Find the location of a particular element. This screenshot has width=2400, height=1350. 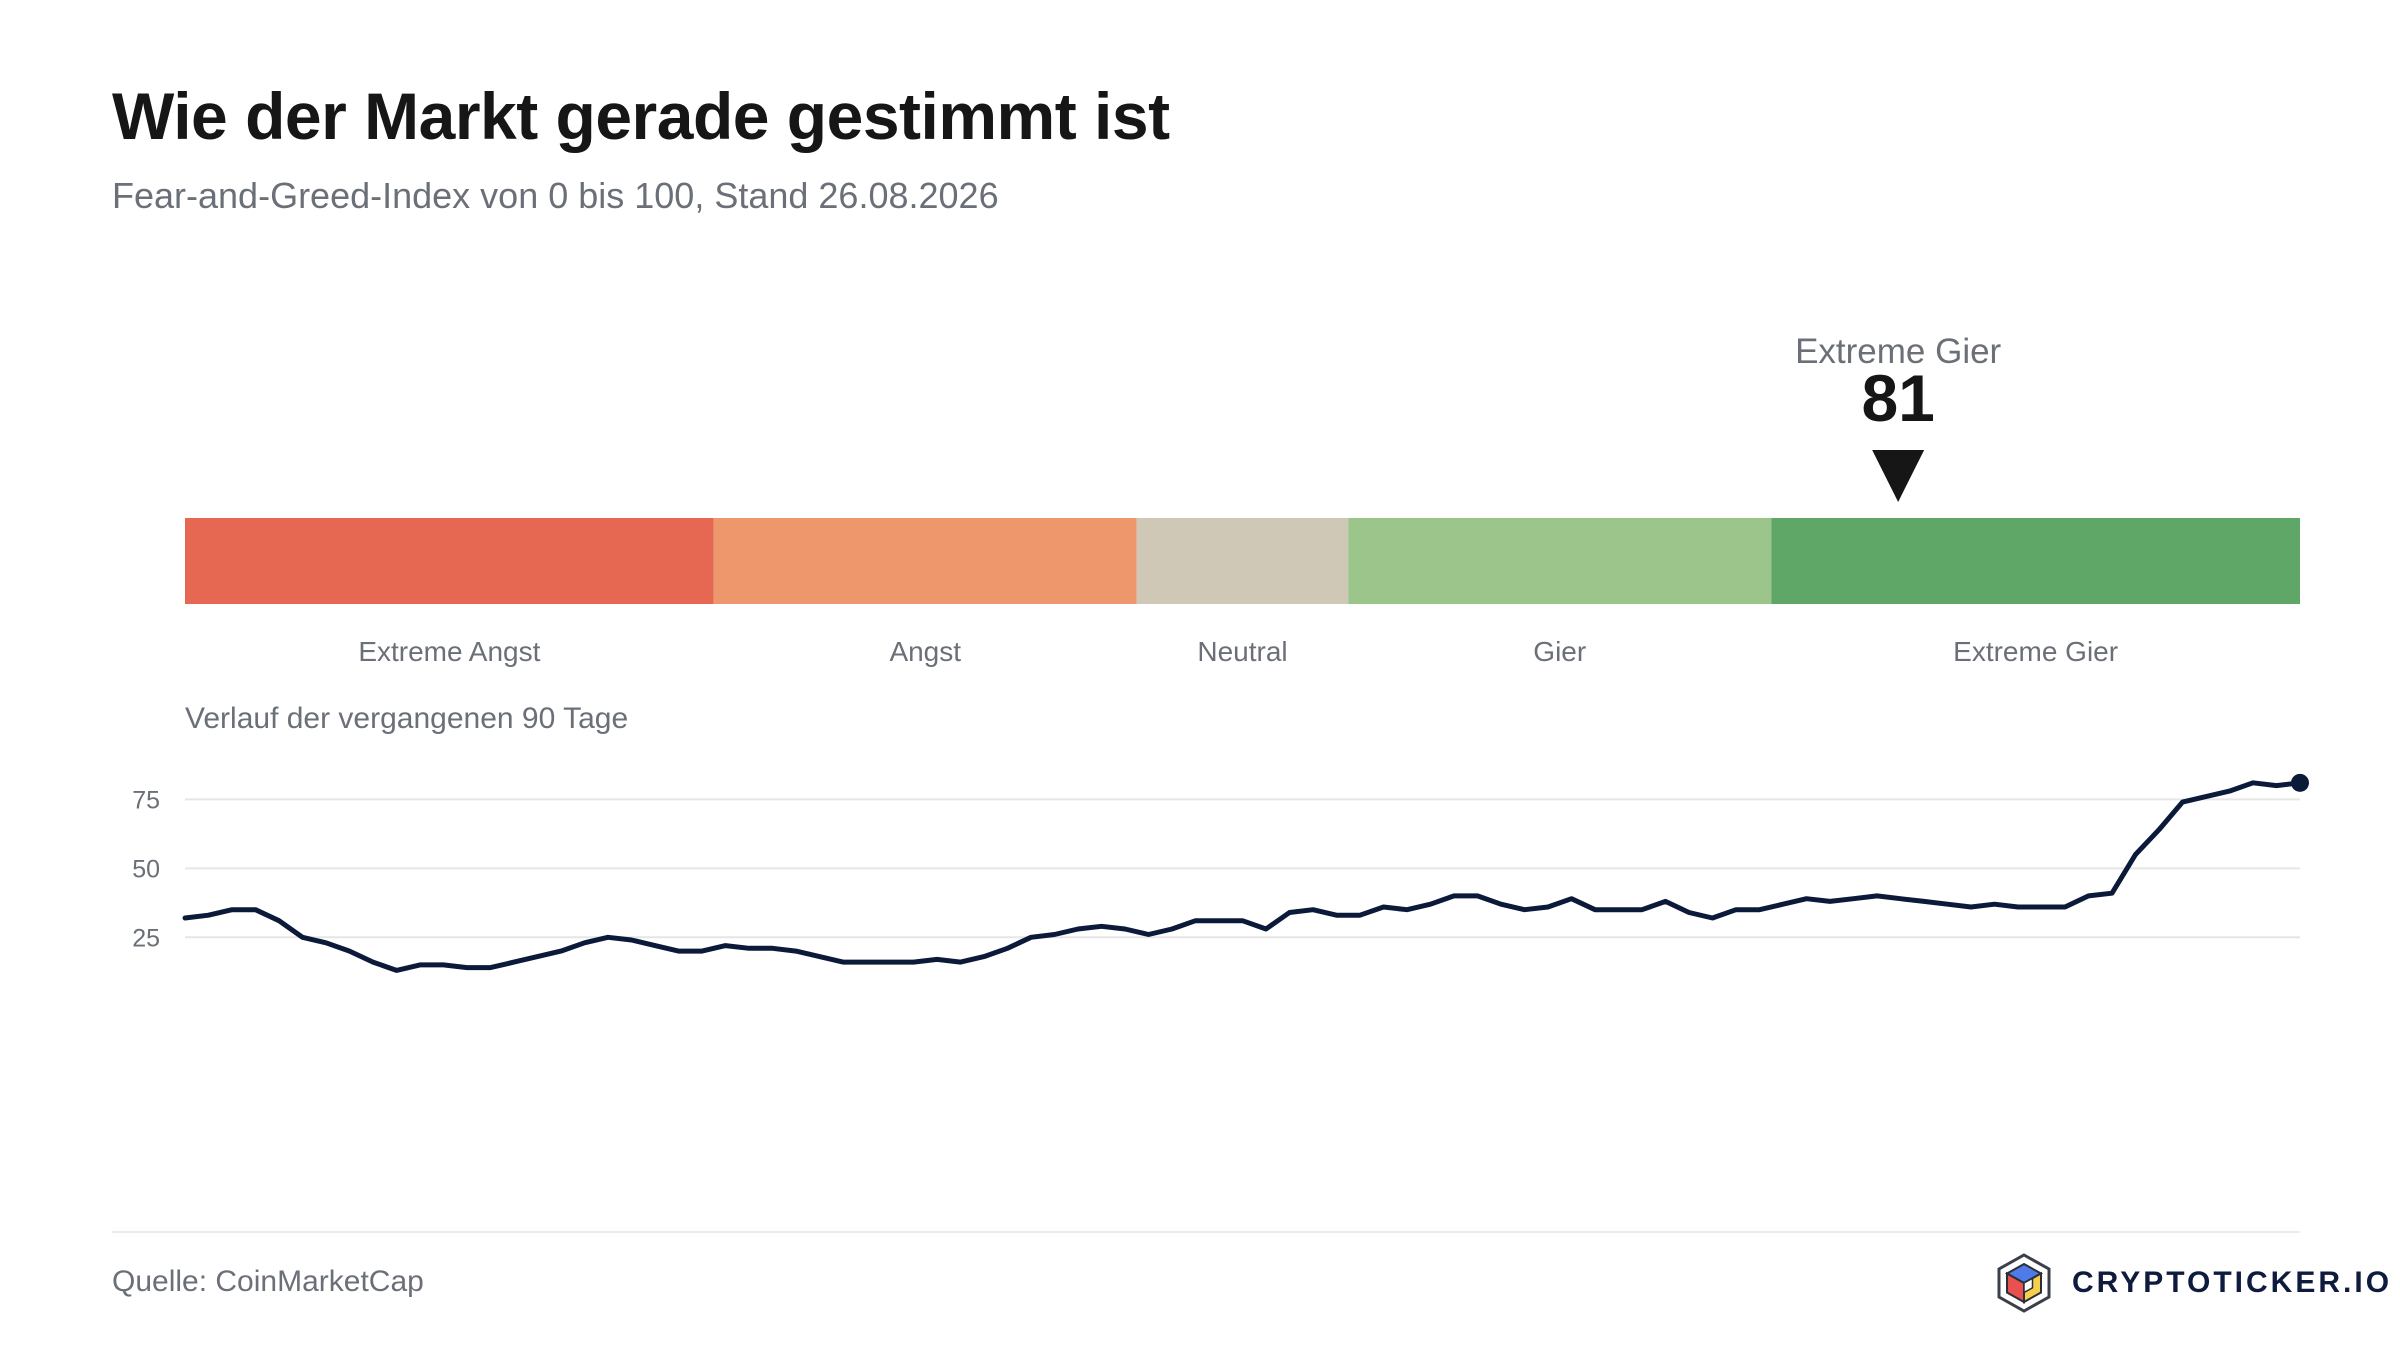

scale-band-label: Gier is located at coordinates (1559, 651).